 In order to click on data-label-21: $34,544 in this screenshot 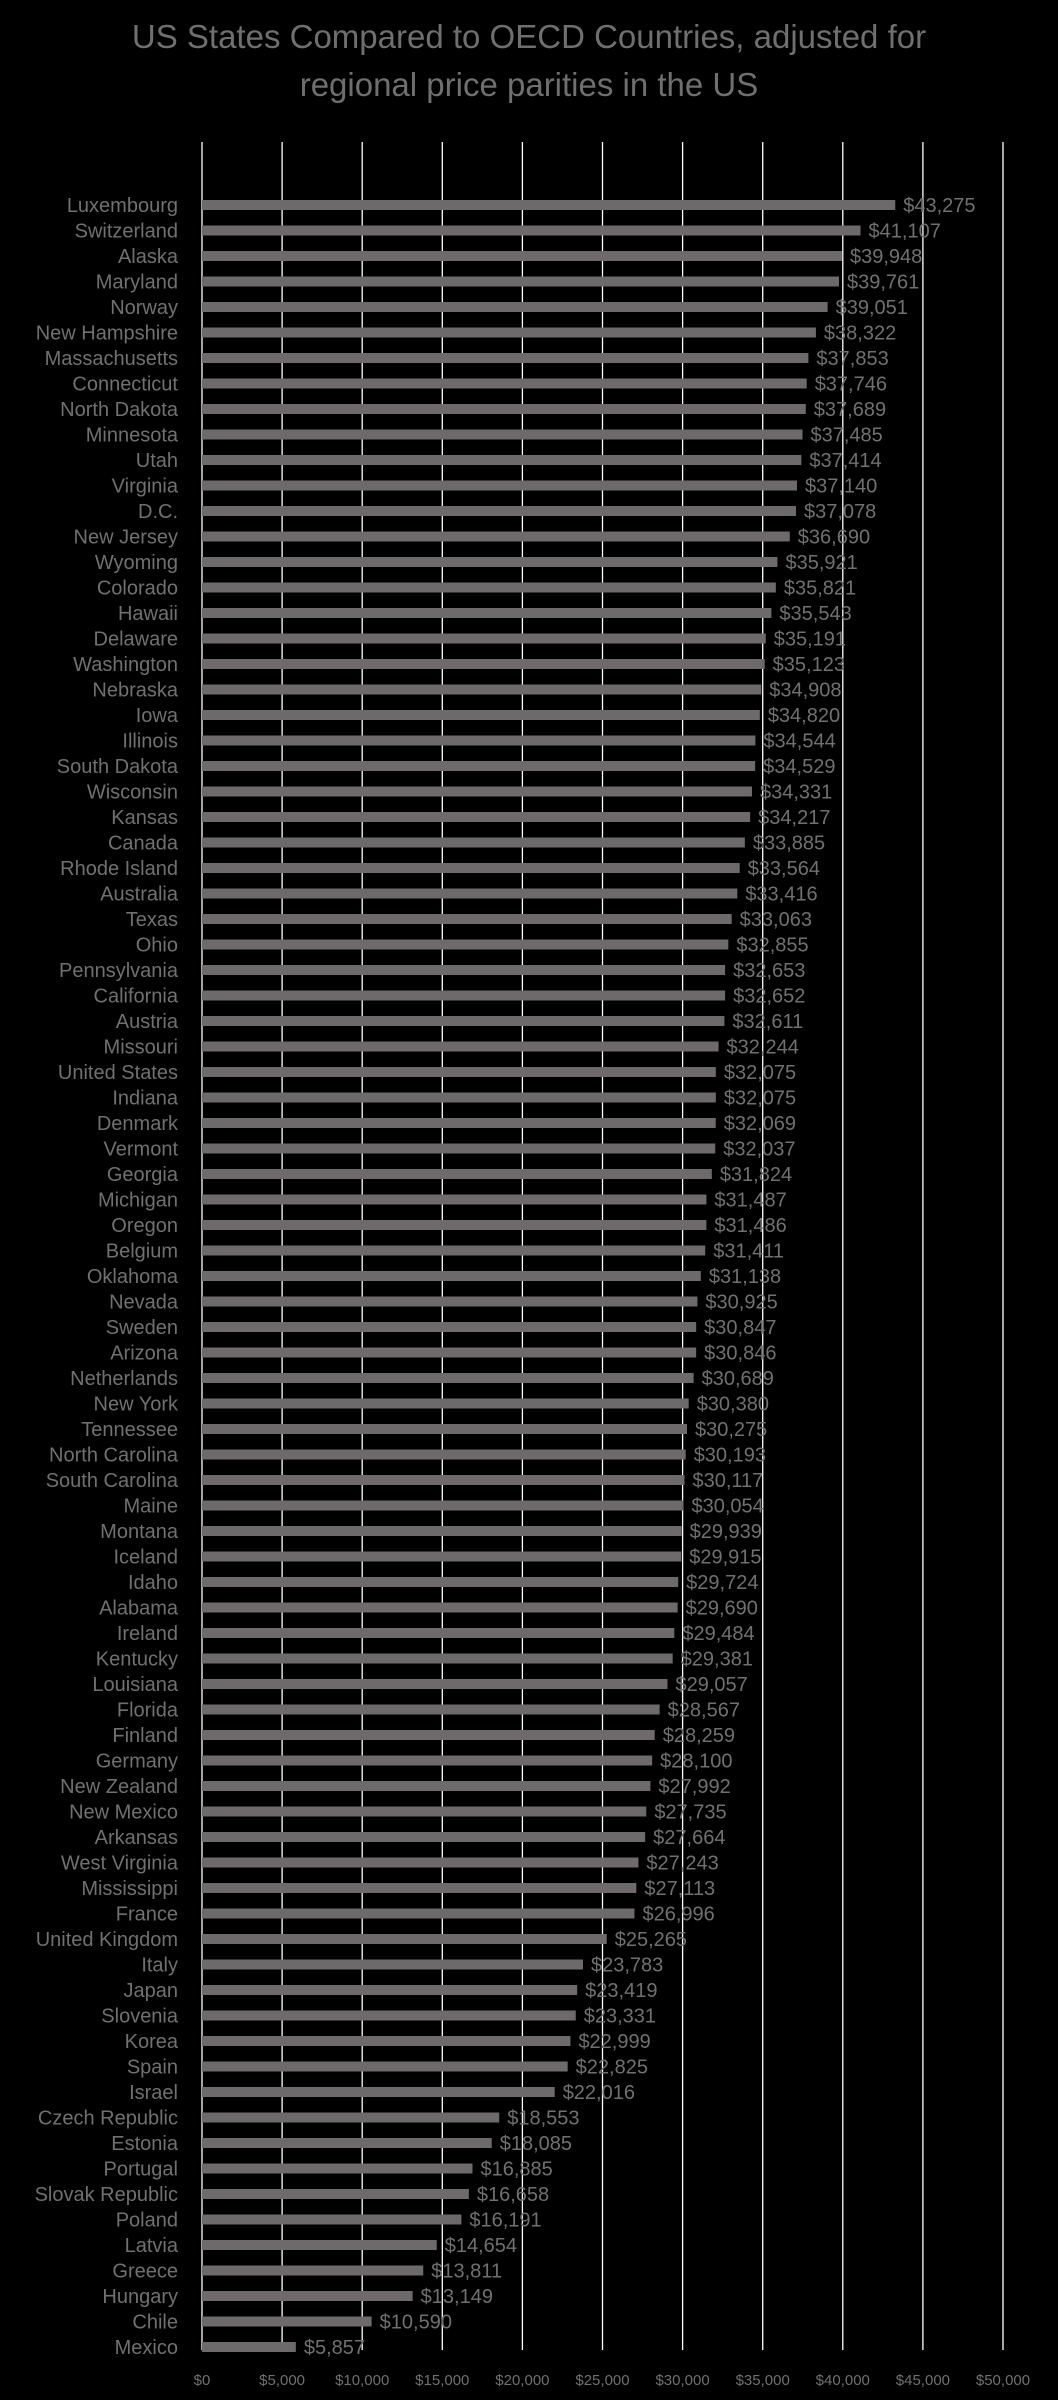, I will do `click(799, 742)`.